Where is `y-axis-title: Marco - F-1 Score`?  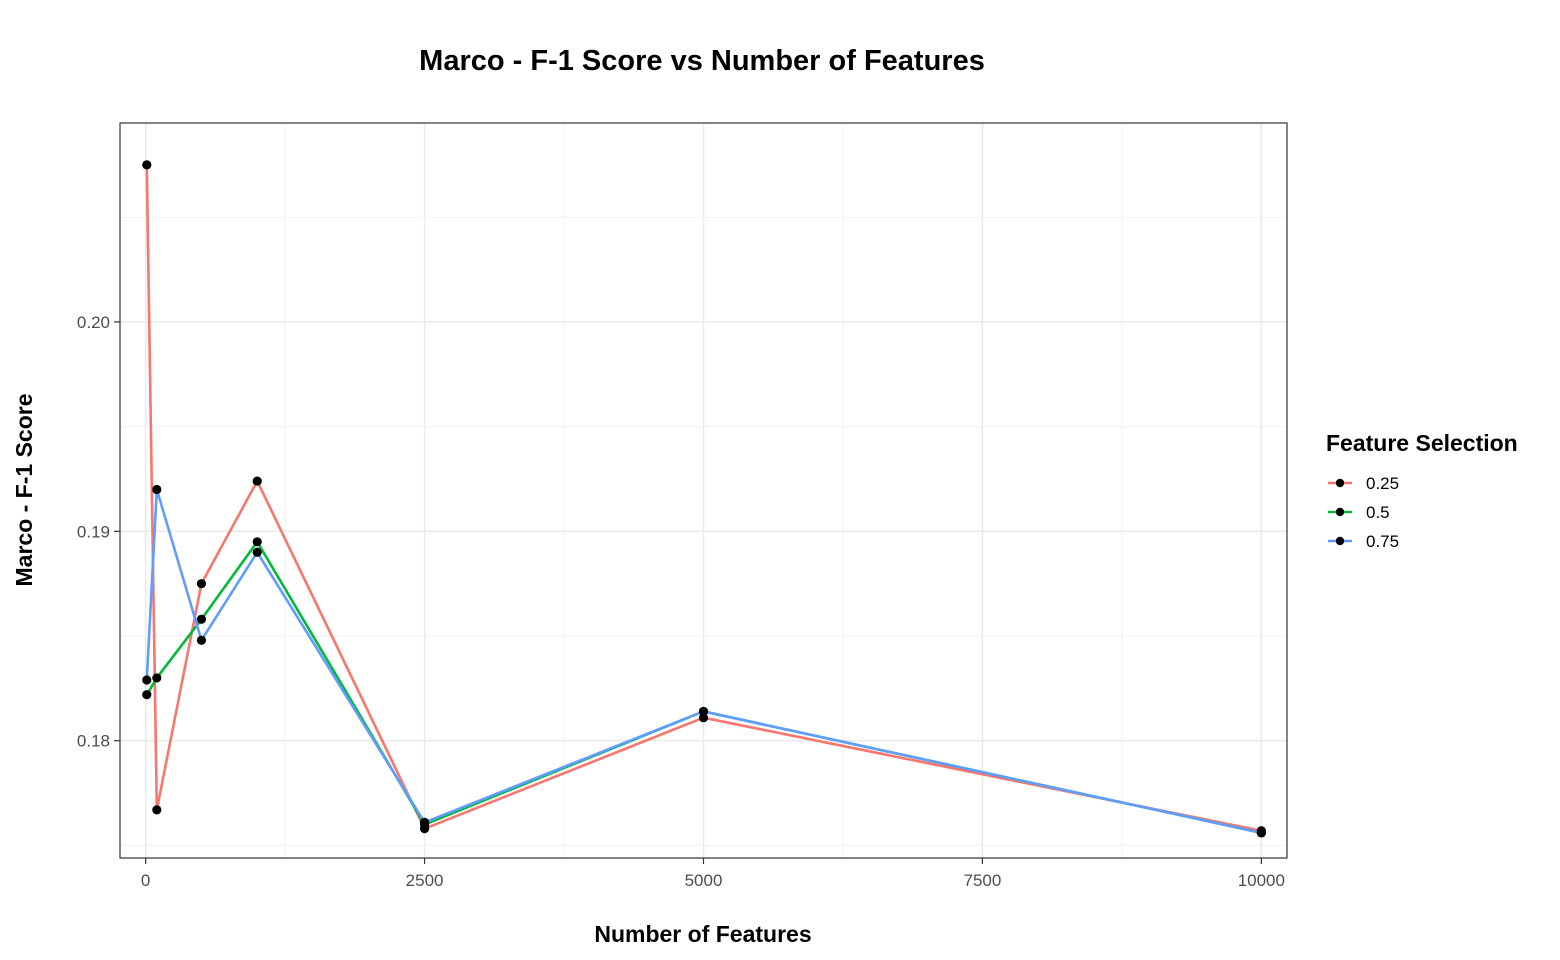
y-axis-title: Marco - F-1 Score is located at coordinates (24, 490).